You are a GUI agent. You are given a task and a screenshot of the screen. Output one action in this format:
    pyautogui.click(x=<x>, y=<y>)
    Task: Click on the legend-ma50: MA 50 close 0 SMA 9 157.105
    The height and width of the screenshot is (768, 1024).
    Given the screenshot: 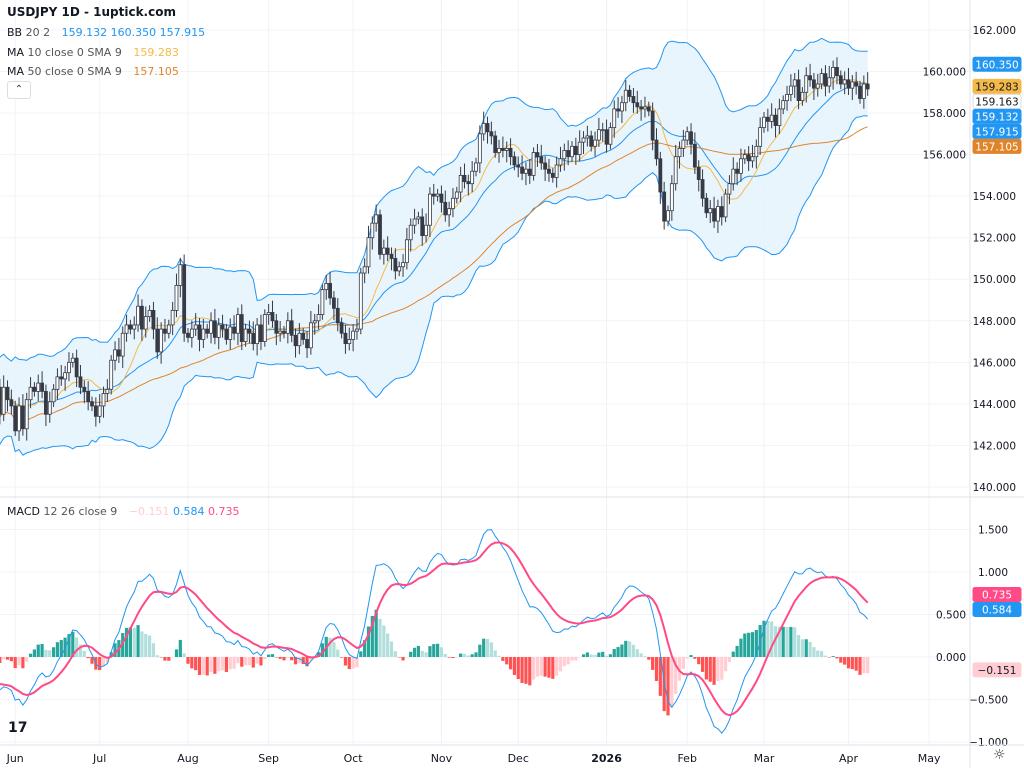 What is the action you would take?
    pyautogui.click(x=93, y=71)
    